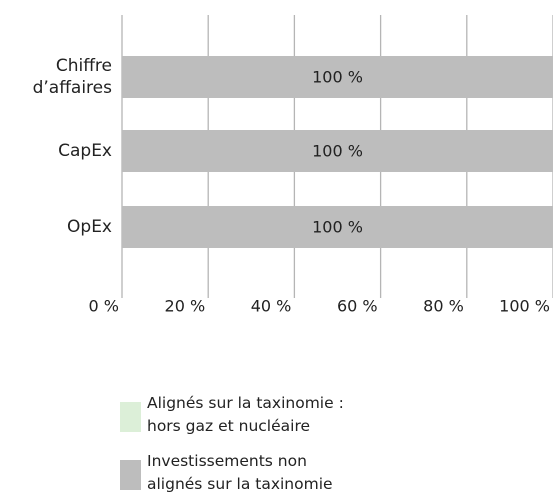 Image resolution: width=553 pixels, height=501 pixels. What do you see at coordinates (85, 151) in the screenshot?
I see `y-tick-label: CapEx` at bounding box center [85, 151].